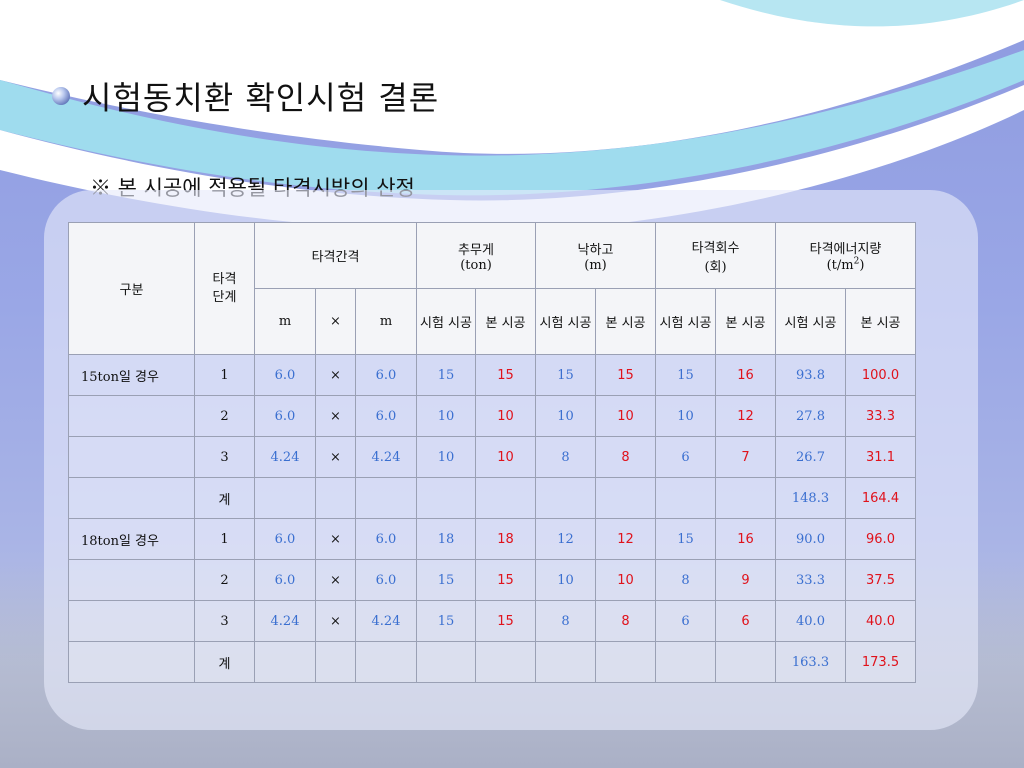 This screenshot has width=1024, height=768. What do you see at coordinates (745, 416) in the screenshot?
I see `cell-blows-main: 12` at bounding box center [745, 416].